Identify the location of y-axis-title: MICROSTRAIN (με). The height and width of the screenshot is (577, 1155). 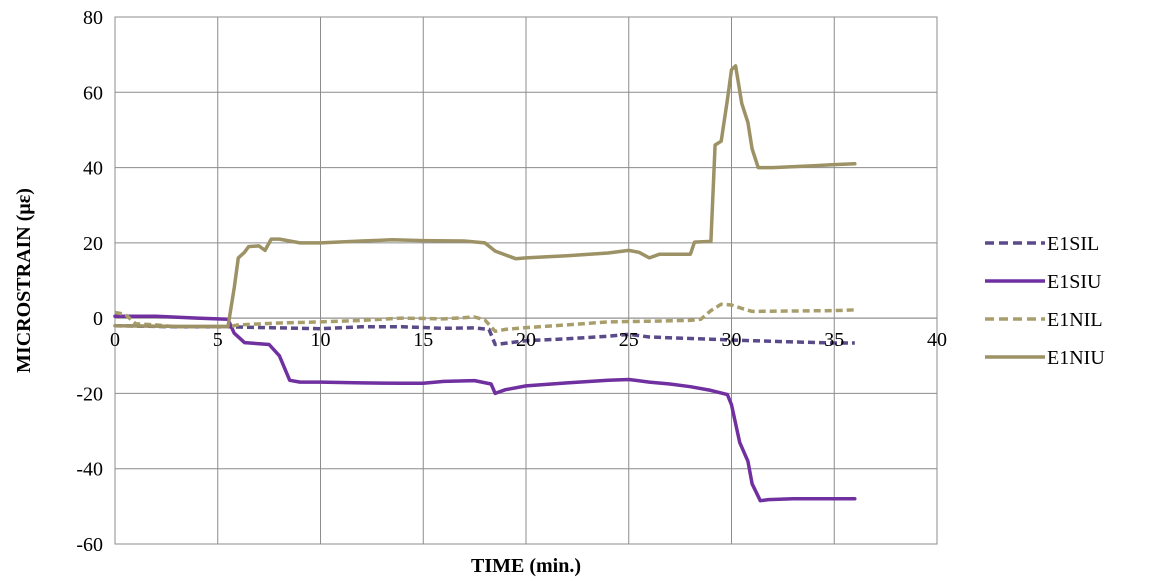
(24, 280).